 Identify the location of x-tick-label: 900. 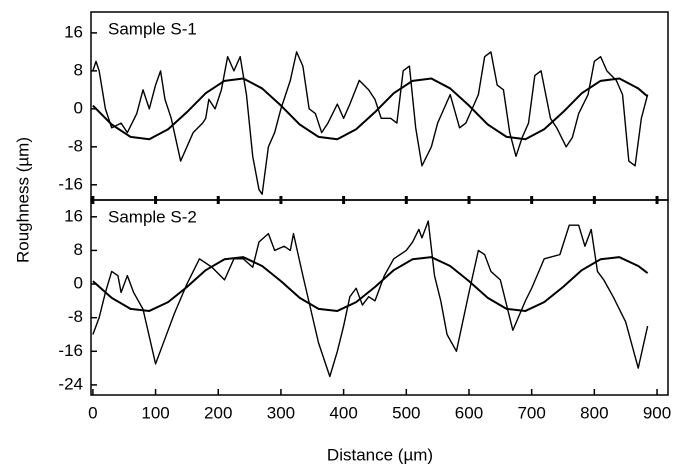
(657, 412).